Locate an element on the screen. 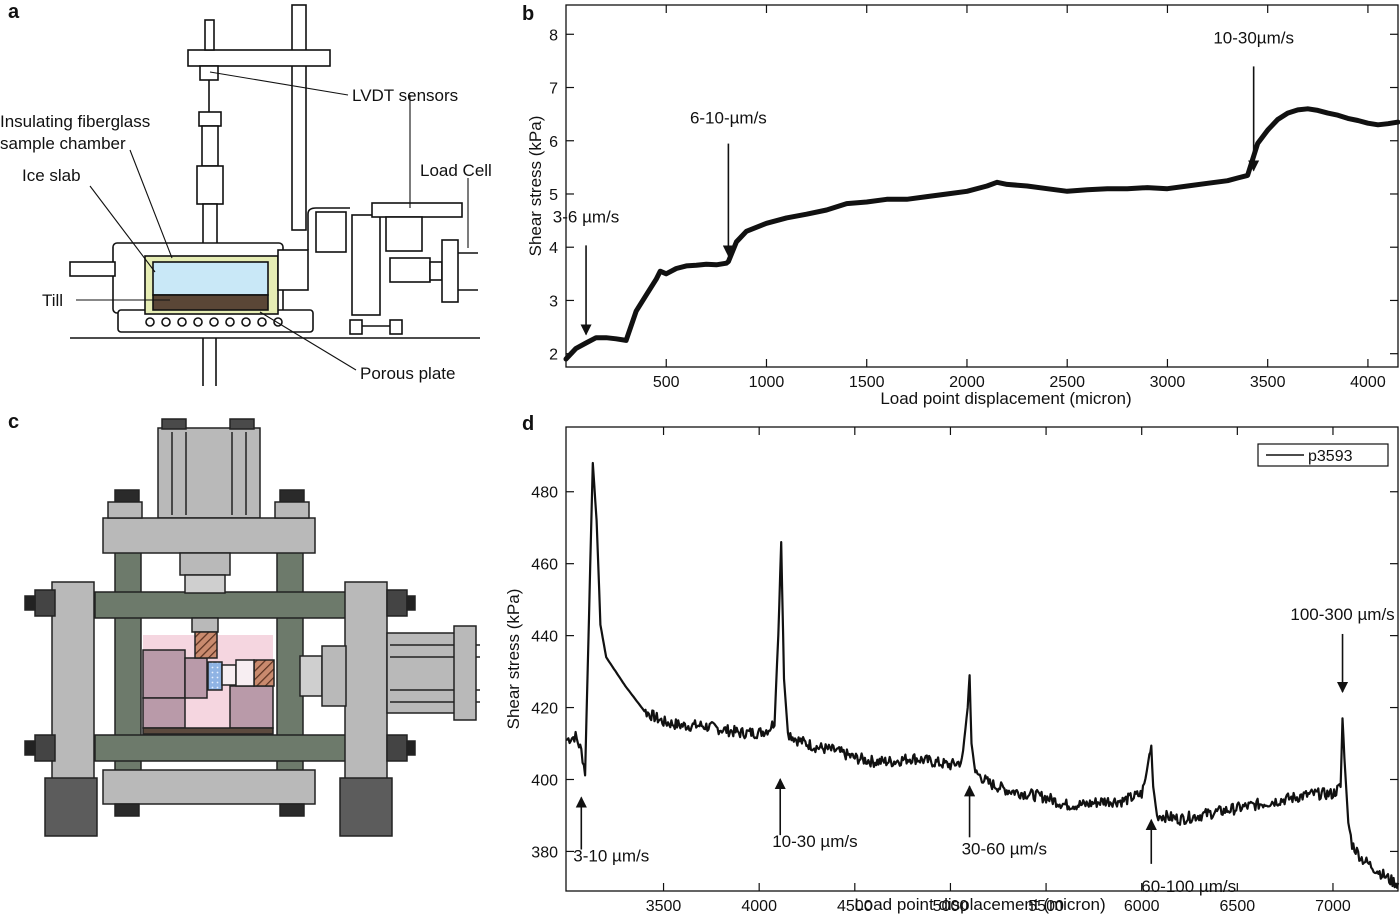 The image size is (1400, 915). chart-d-ytick-label: 420 is located at coordinates (544, 709).